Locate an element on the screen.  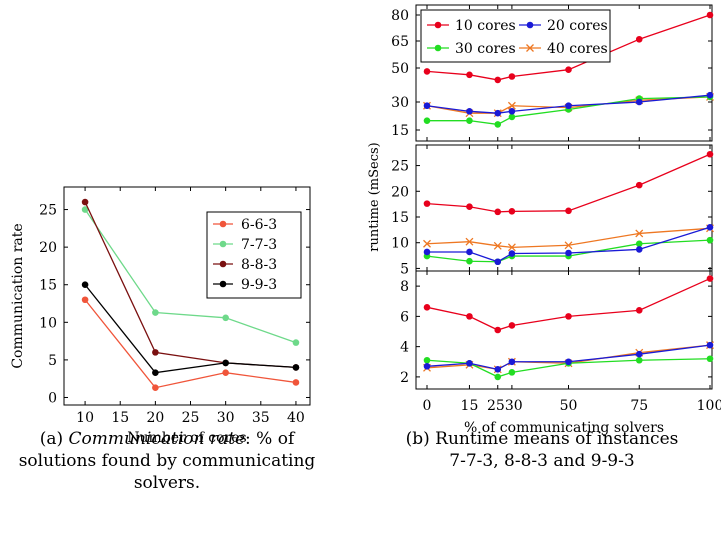
legend-box-b is located at coordinates (515, 36).